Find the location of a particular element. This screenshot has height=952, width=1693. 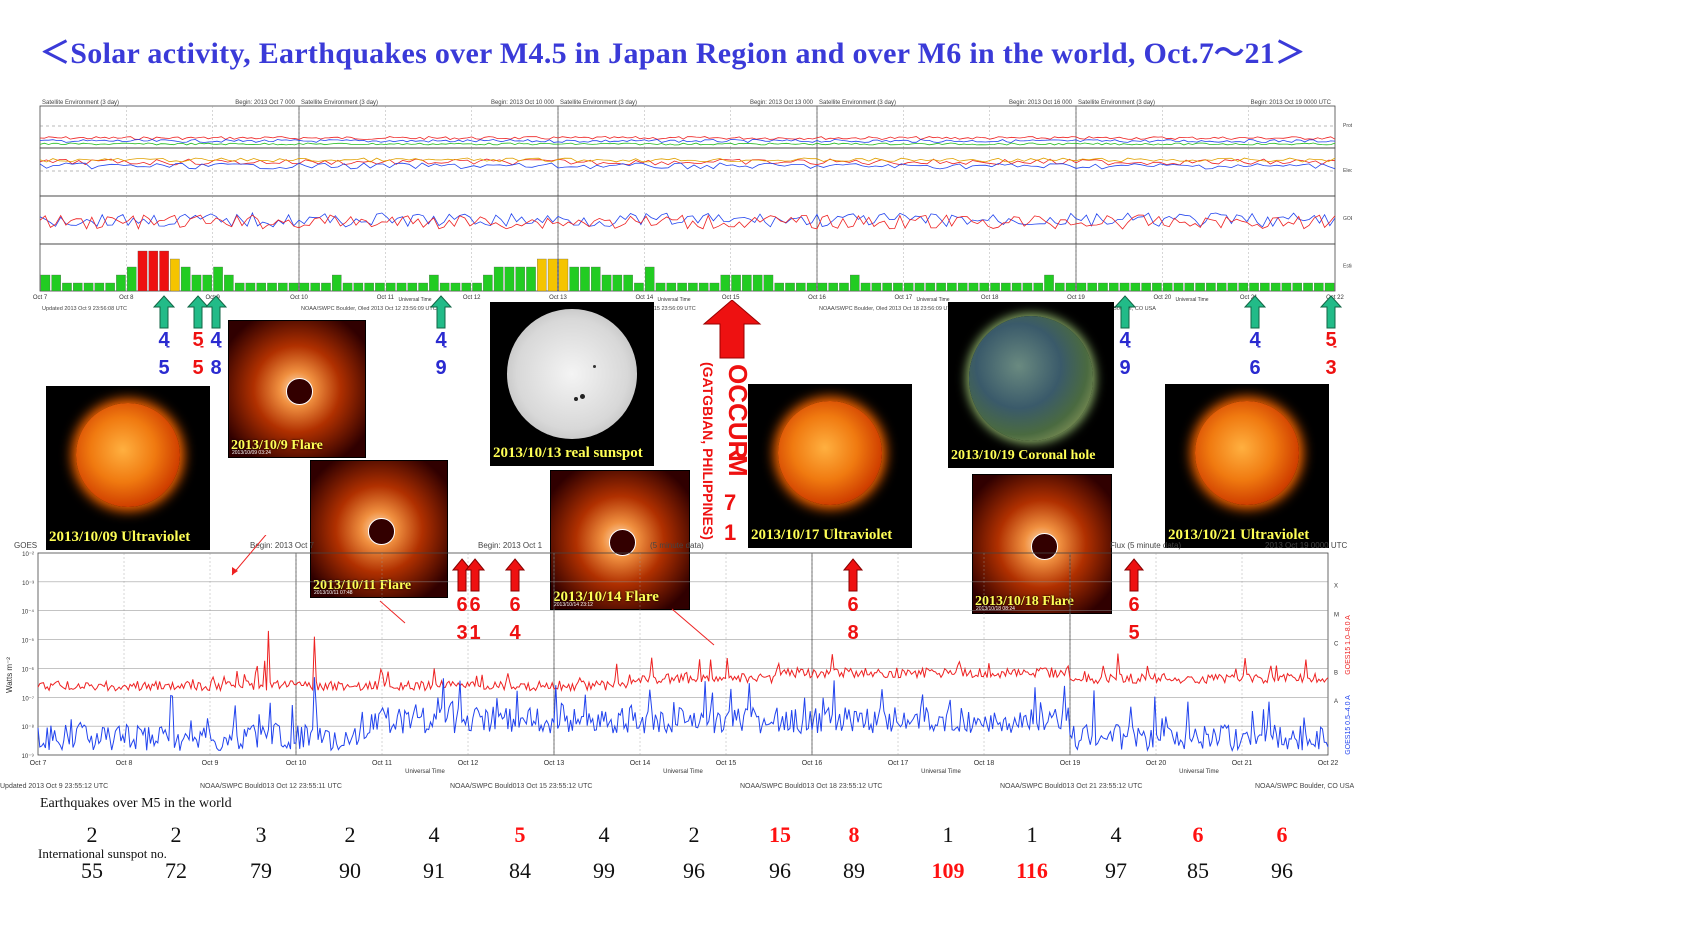

xray-day-tick: Oct 22 is located at coordinates (1328, 763).